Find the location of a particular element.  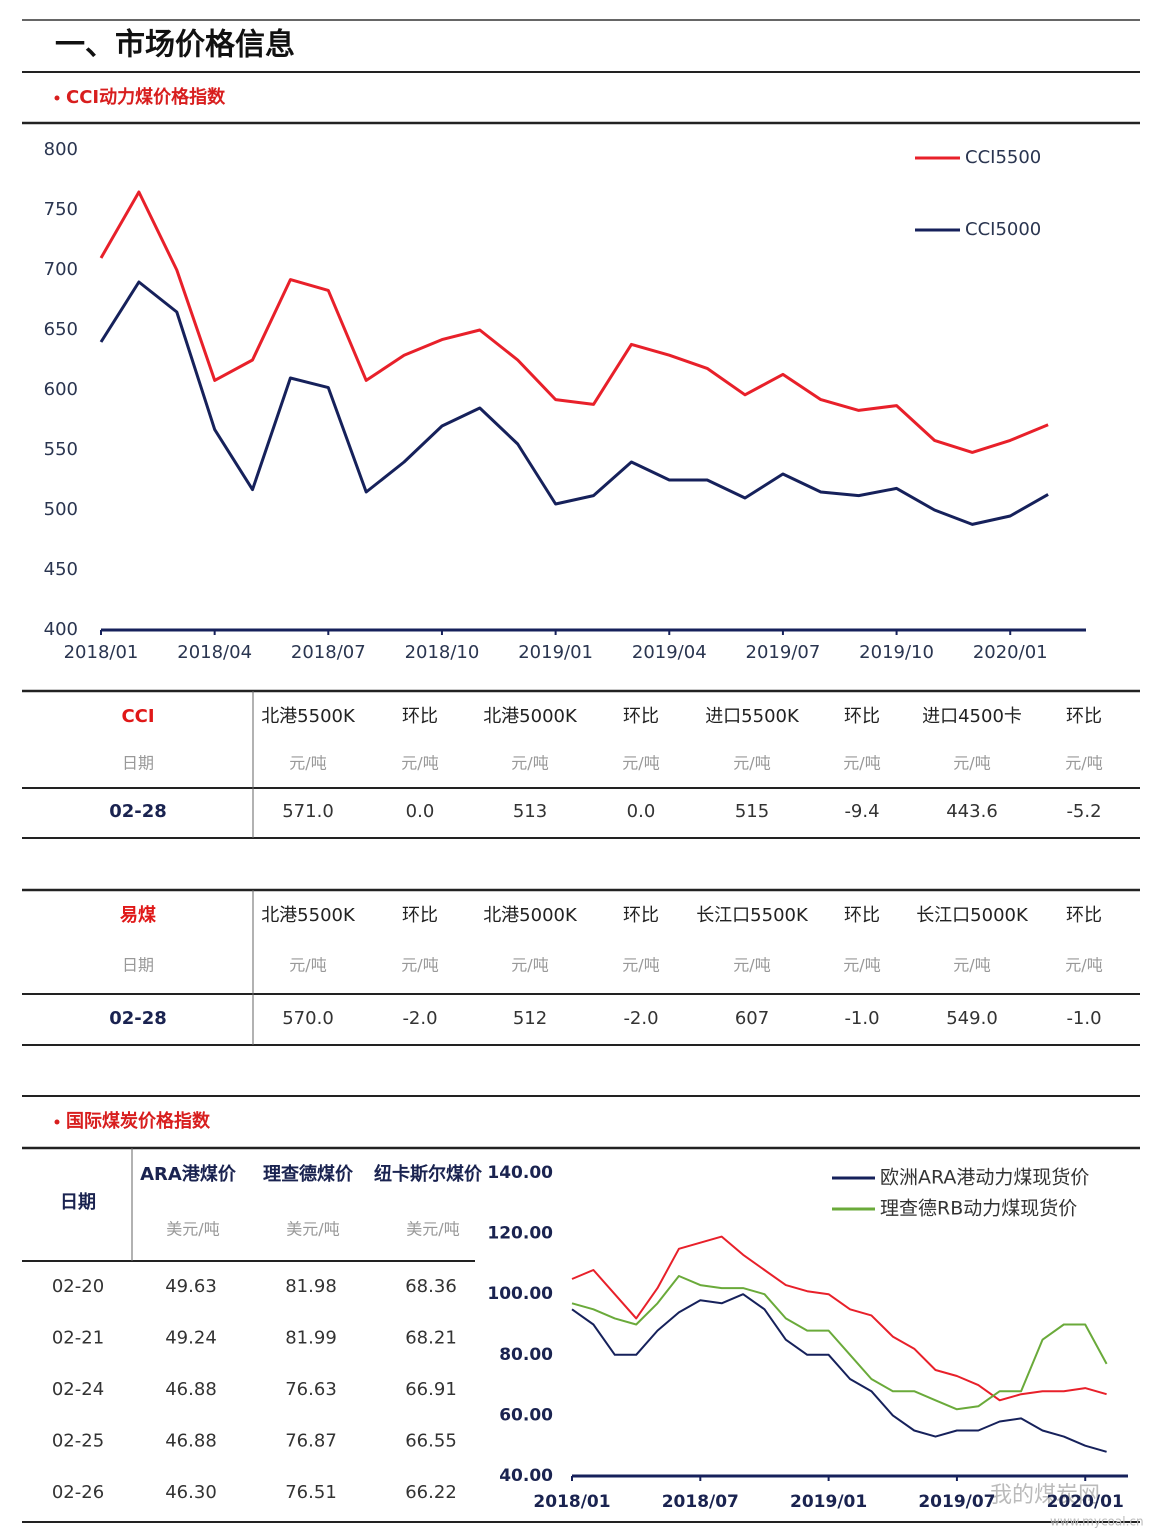

table-cell: -1.0 is located at coordinates (861, 1018).